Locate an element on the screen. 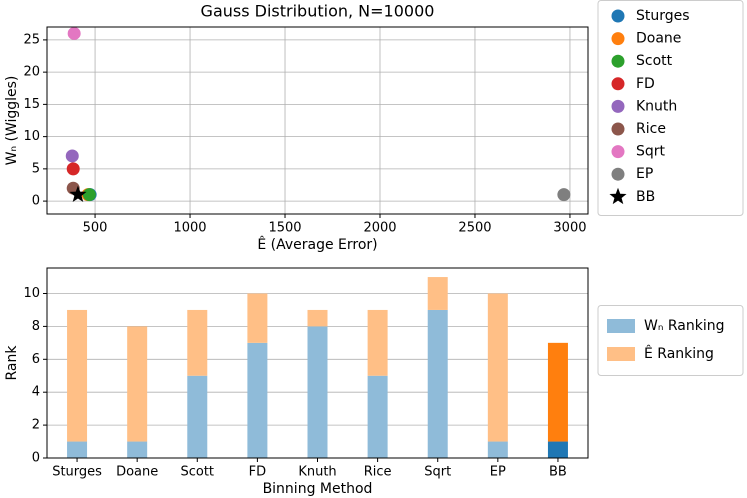  x-tick-label: Rice is located at coordinates (378, 472).